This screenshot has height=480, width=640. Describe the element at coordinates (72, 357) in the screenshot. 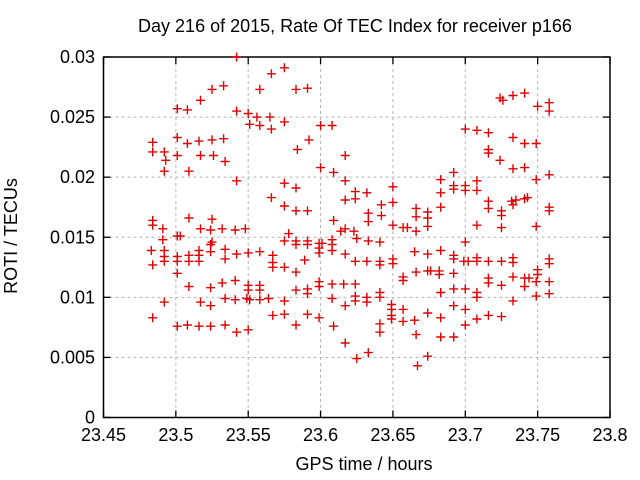

I see `y-tick-label: 0.005` at that location.